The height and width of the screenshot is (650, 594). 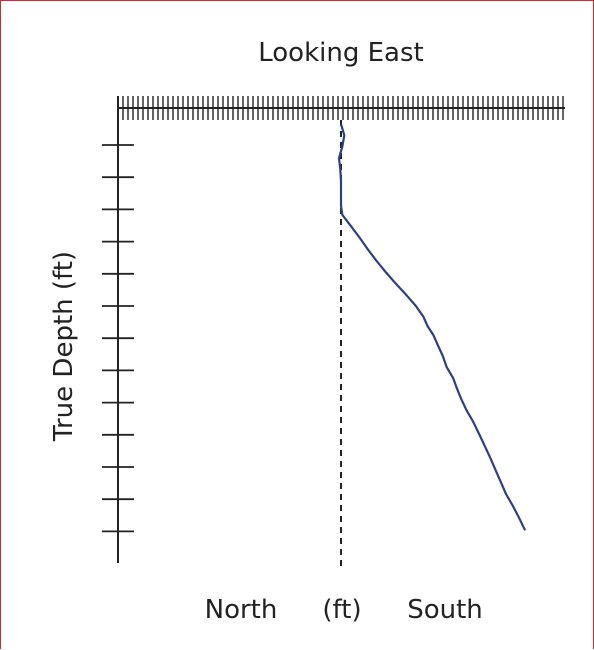 What do you see at coordinates (241, 610) in the screenshot?
I see `x-axis-label-north: North` at bounding box center [241, 610].